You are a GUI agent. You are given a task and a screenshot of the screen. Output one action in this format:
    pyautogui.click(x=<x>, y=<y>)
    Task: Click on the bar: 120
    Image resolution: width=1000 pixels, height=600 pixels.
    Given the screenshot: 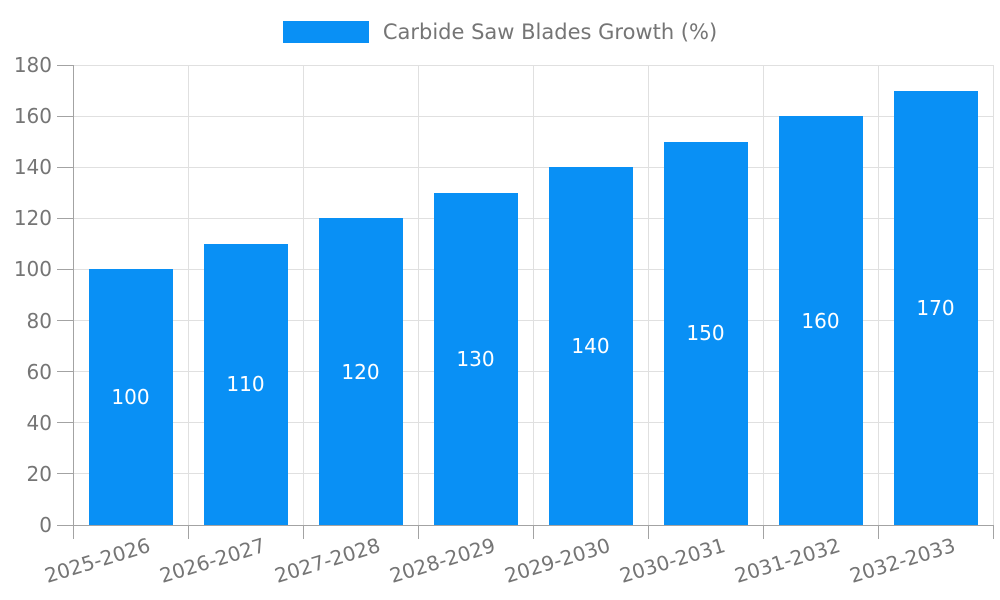 What is the action you would take?
    pyautogui.click(x=360, y=371)
    